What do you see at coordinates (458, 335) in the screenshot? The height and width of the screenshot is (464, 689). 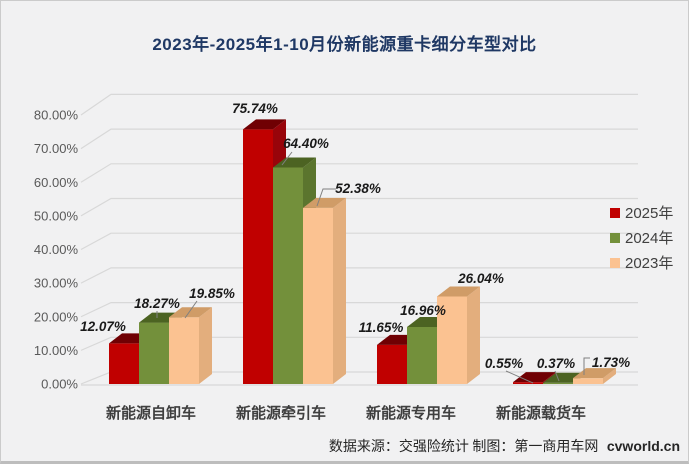 I see `bar-2023年-新能源专用车` at bounding box center [458, 335].